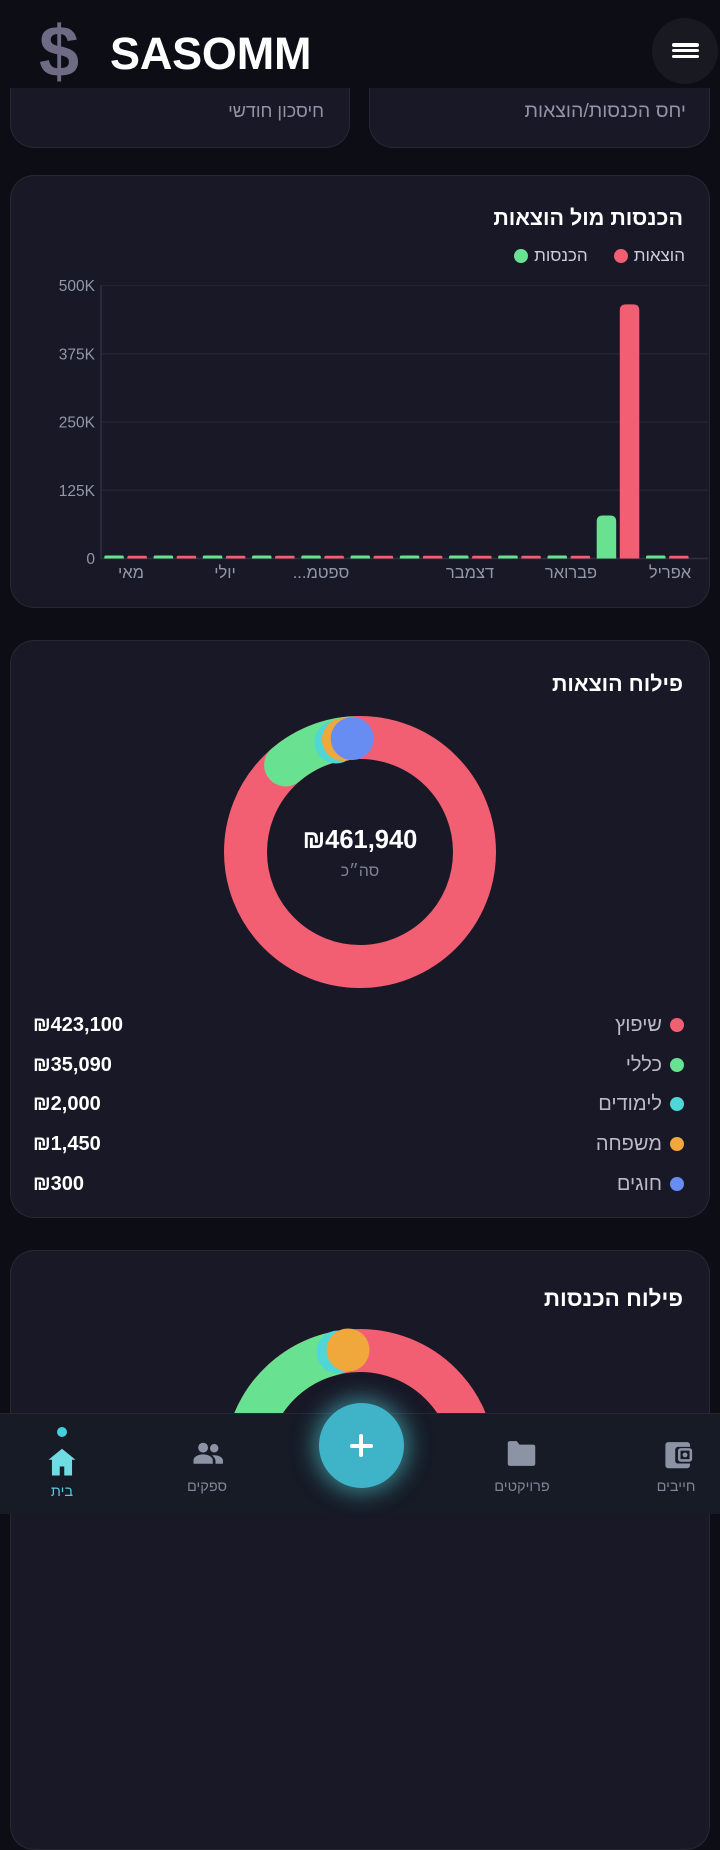 Image resolution: width=720 pixels, height=1850 pixels. What do you see at coordinates (77, 491) in the screenshot?
I see `svg-text: 125K` at bounding box center [77, 491].